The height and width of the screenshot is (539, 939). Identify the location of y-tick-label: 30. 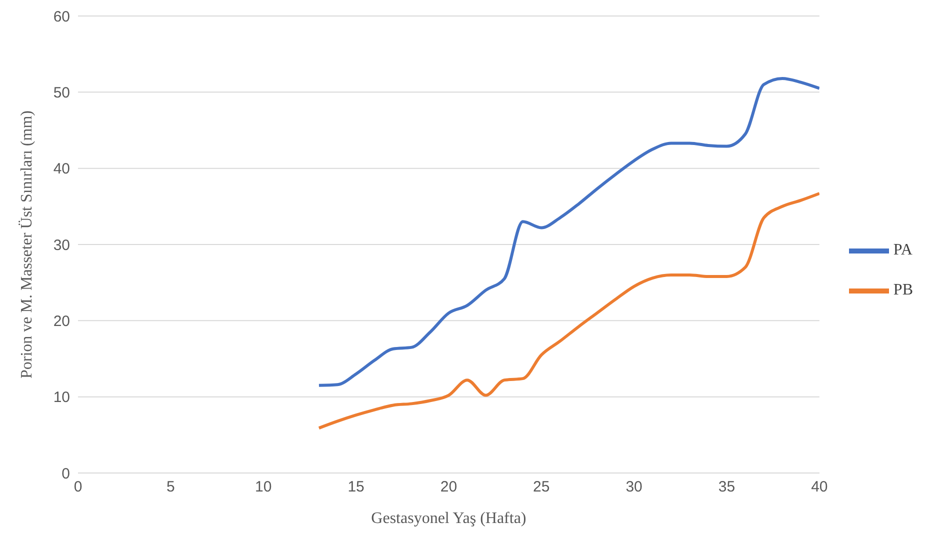
(61, 245).